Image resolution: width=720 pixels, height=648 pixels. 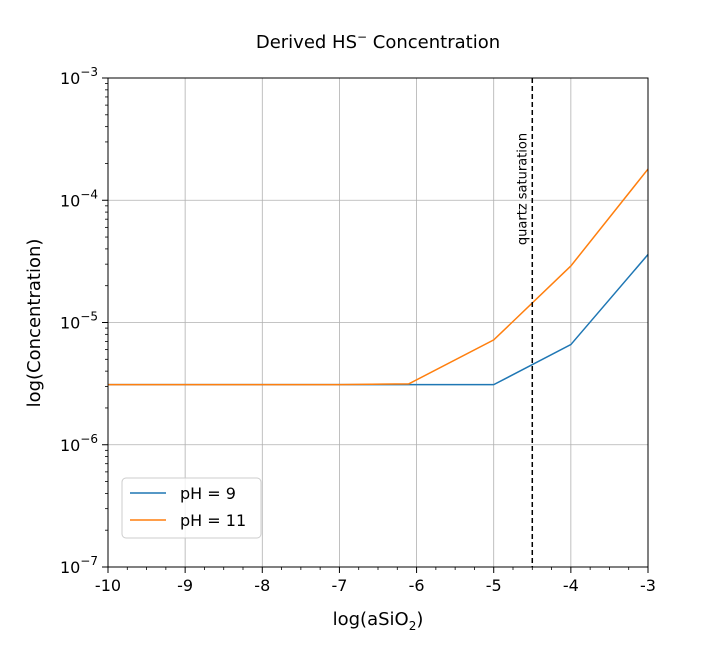 I want to click on chart-title: Derived HS− Concentration, so click(x=378, y=41).